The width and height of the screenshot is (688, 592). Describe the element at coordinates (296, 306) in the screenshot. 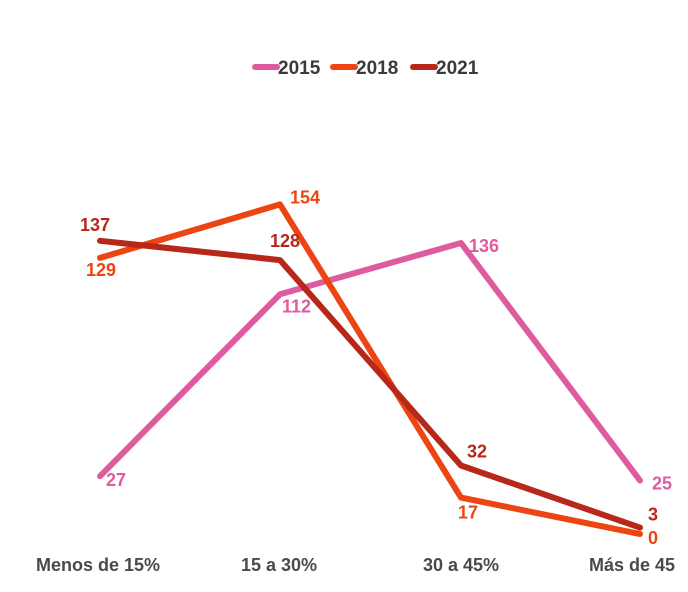

I see `data-label-2015-1: 112` at that location.